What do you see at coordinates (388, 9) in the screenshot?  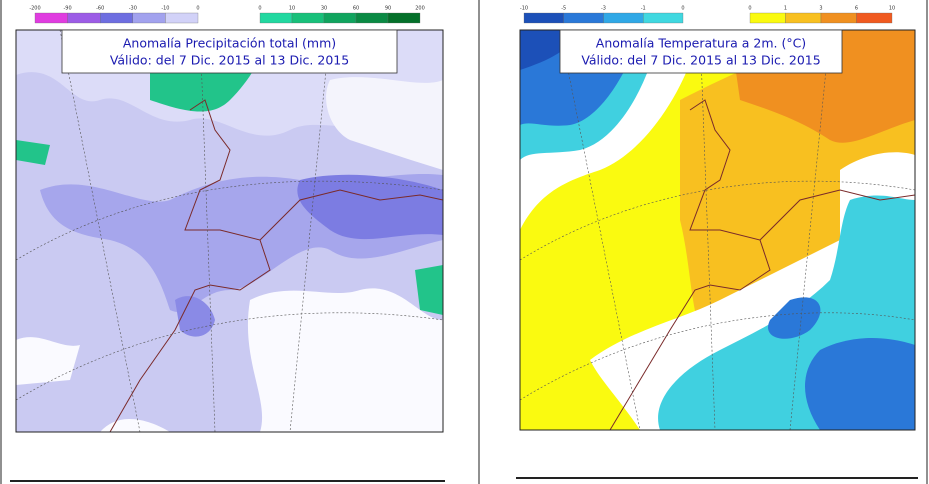 I see `legend-label: 90` at bounding box center [388, 9].